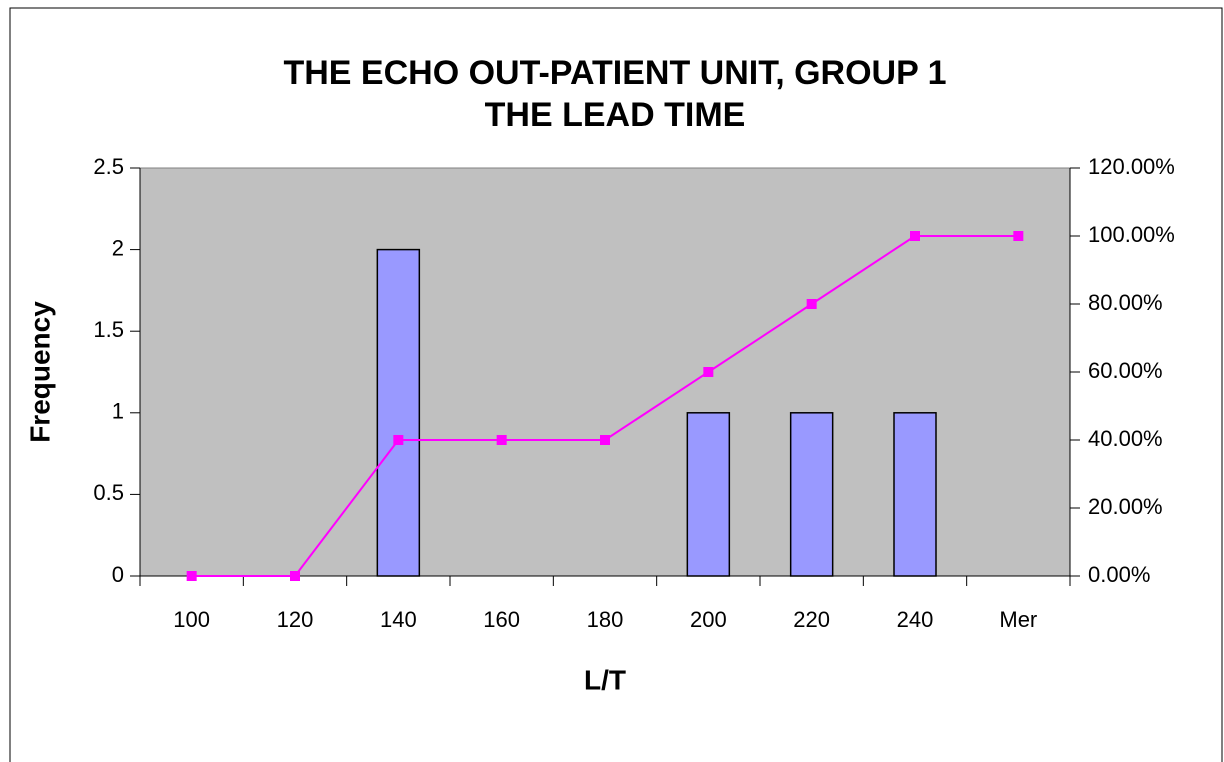  What do you see at coordinates (1125, 438) in the screenshot?
I see `y2-tick-label: 40.00%` at bounding box center [1125, 438].